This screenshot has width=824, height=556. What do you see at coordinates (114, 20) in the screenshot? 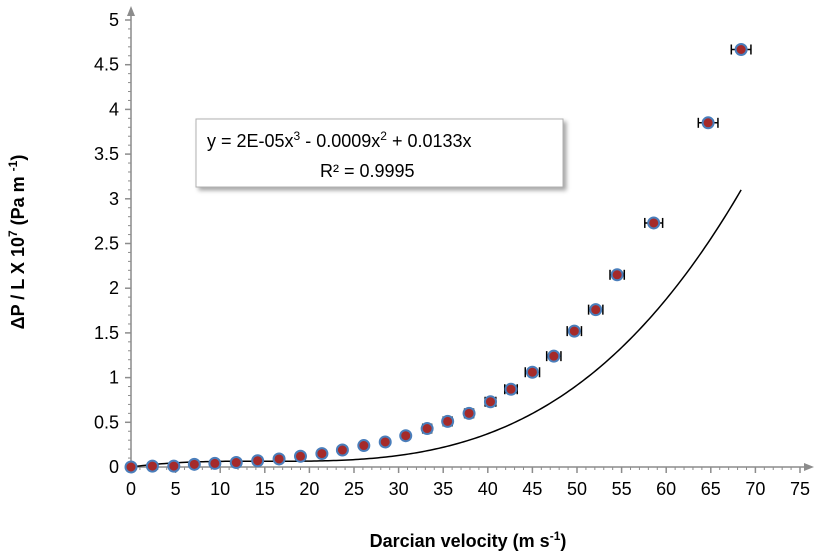
I see `y-tick-label: 5` at bounding box center [114, 20].